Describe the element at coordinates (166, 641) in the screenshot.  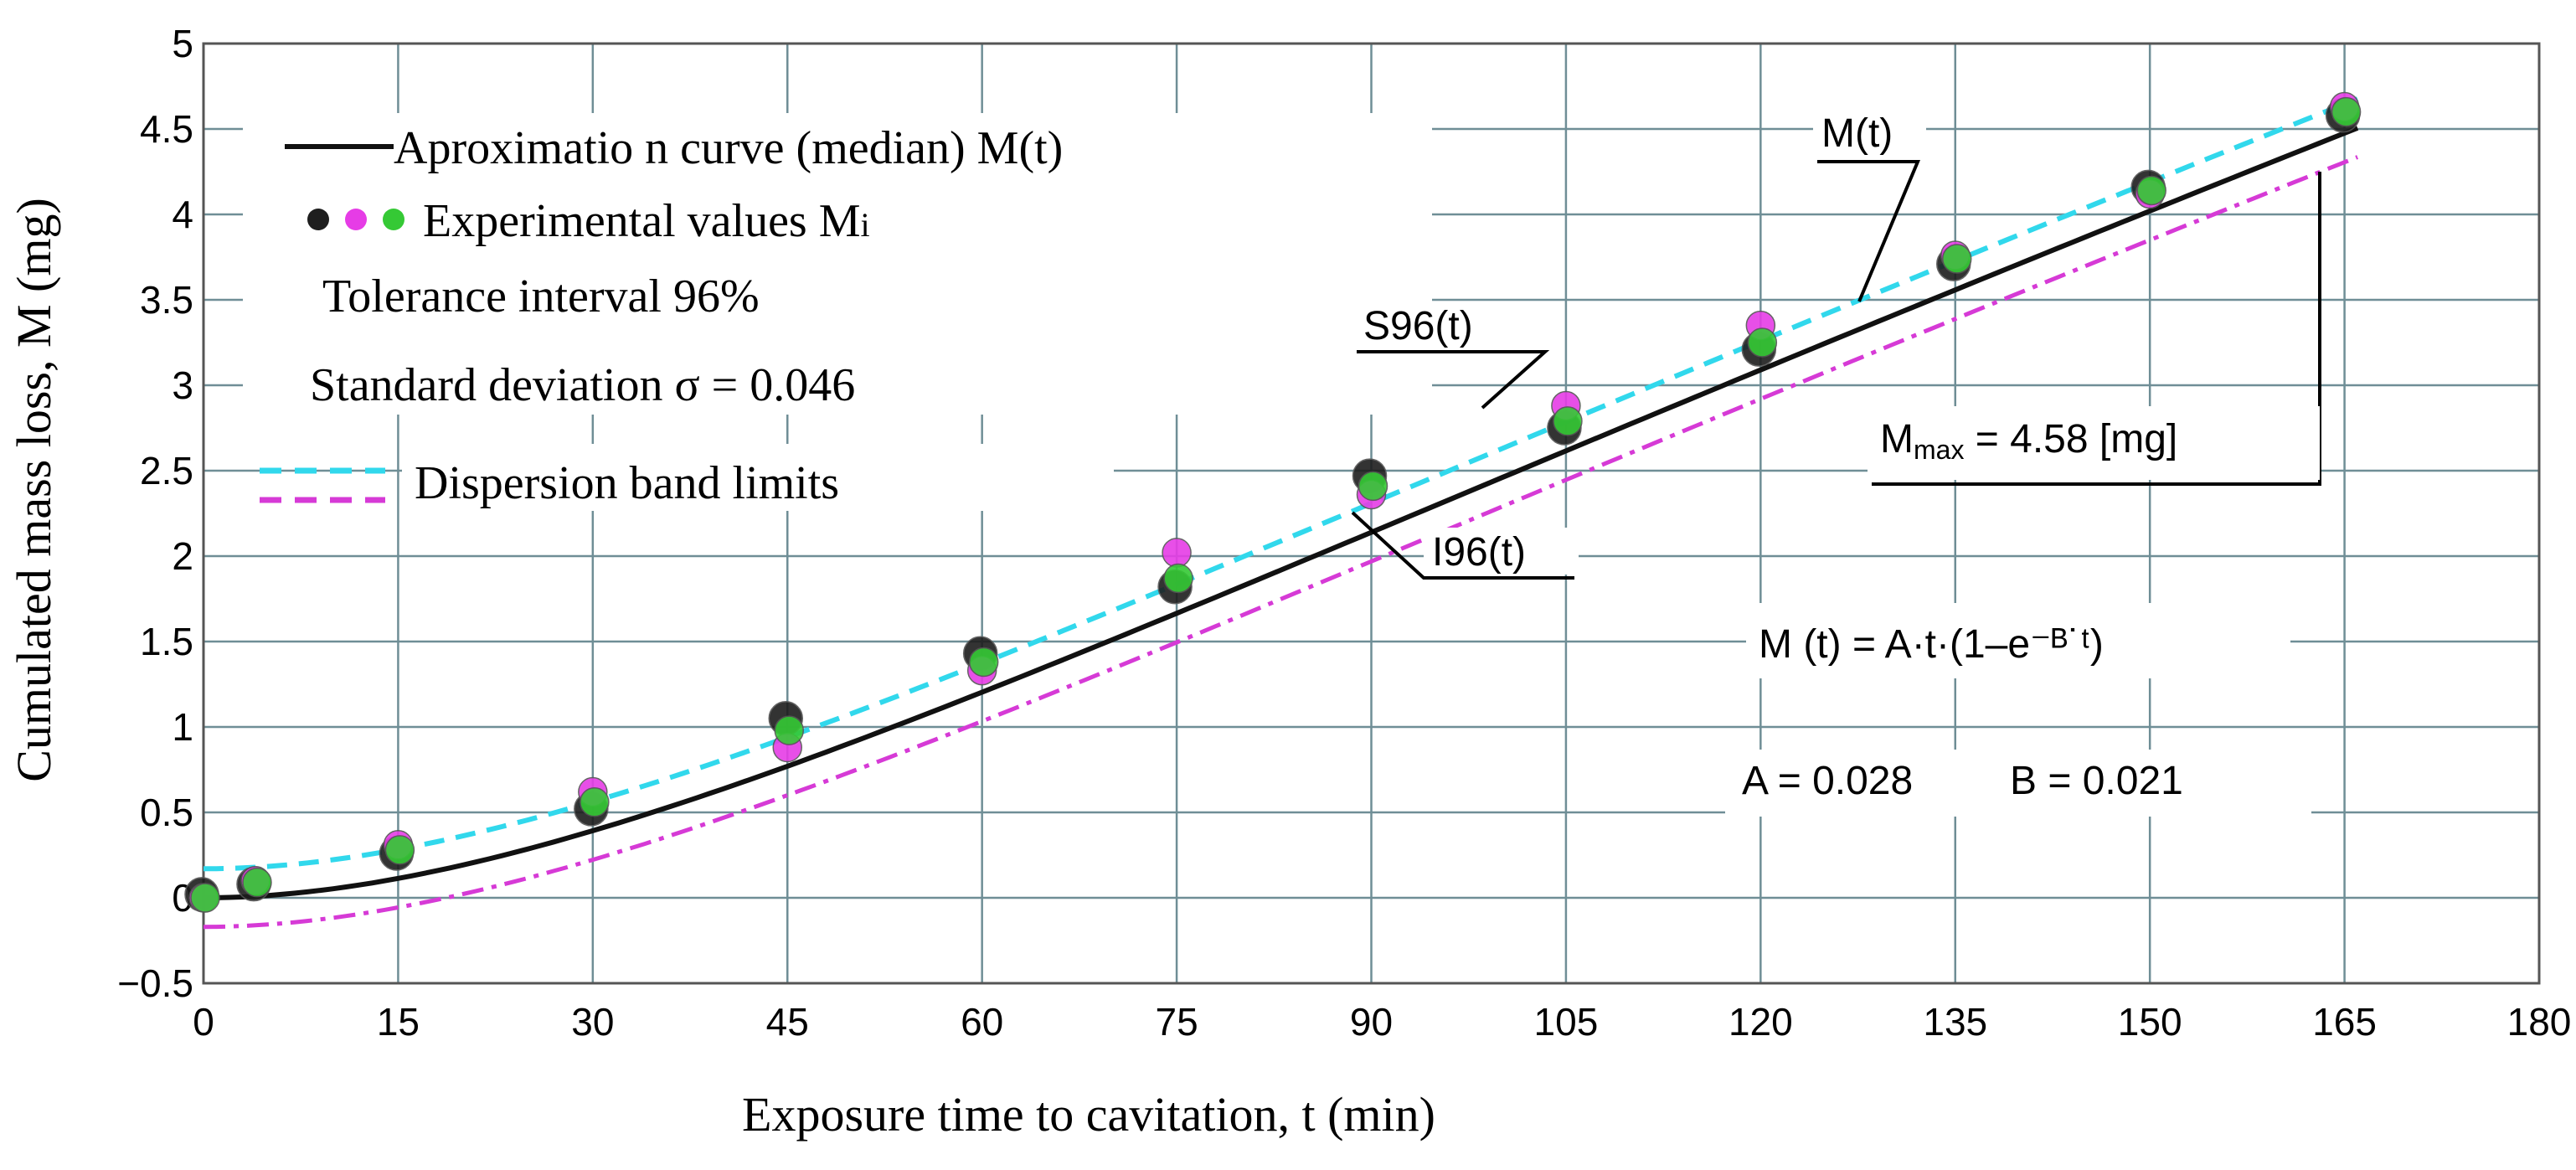
I see `y-tick-label: 1.5` at that location.